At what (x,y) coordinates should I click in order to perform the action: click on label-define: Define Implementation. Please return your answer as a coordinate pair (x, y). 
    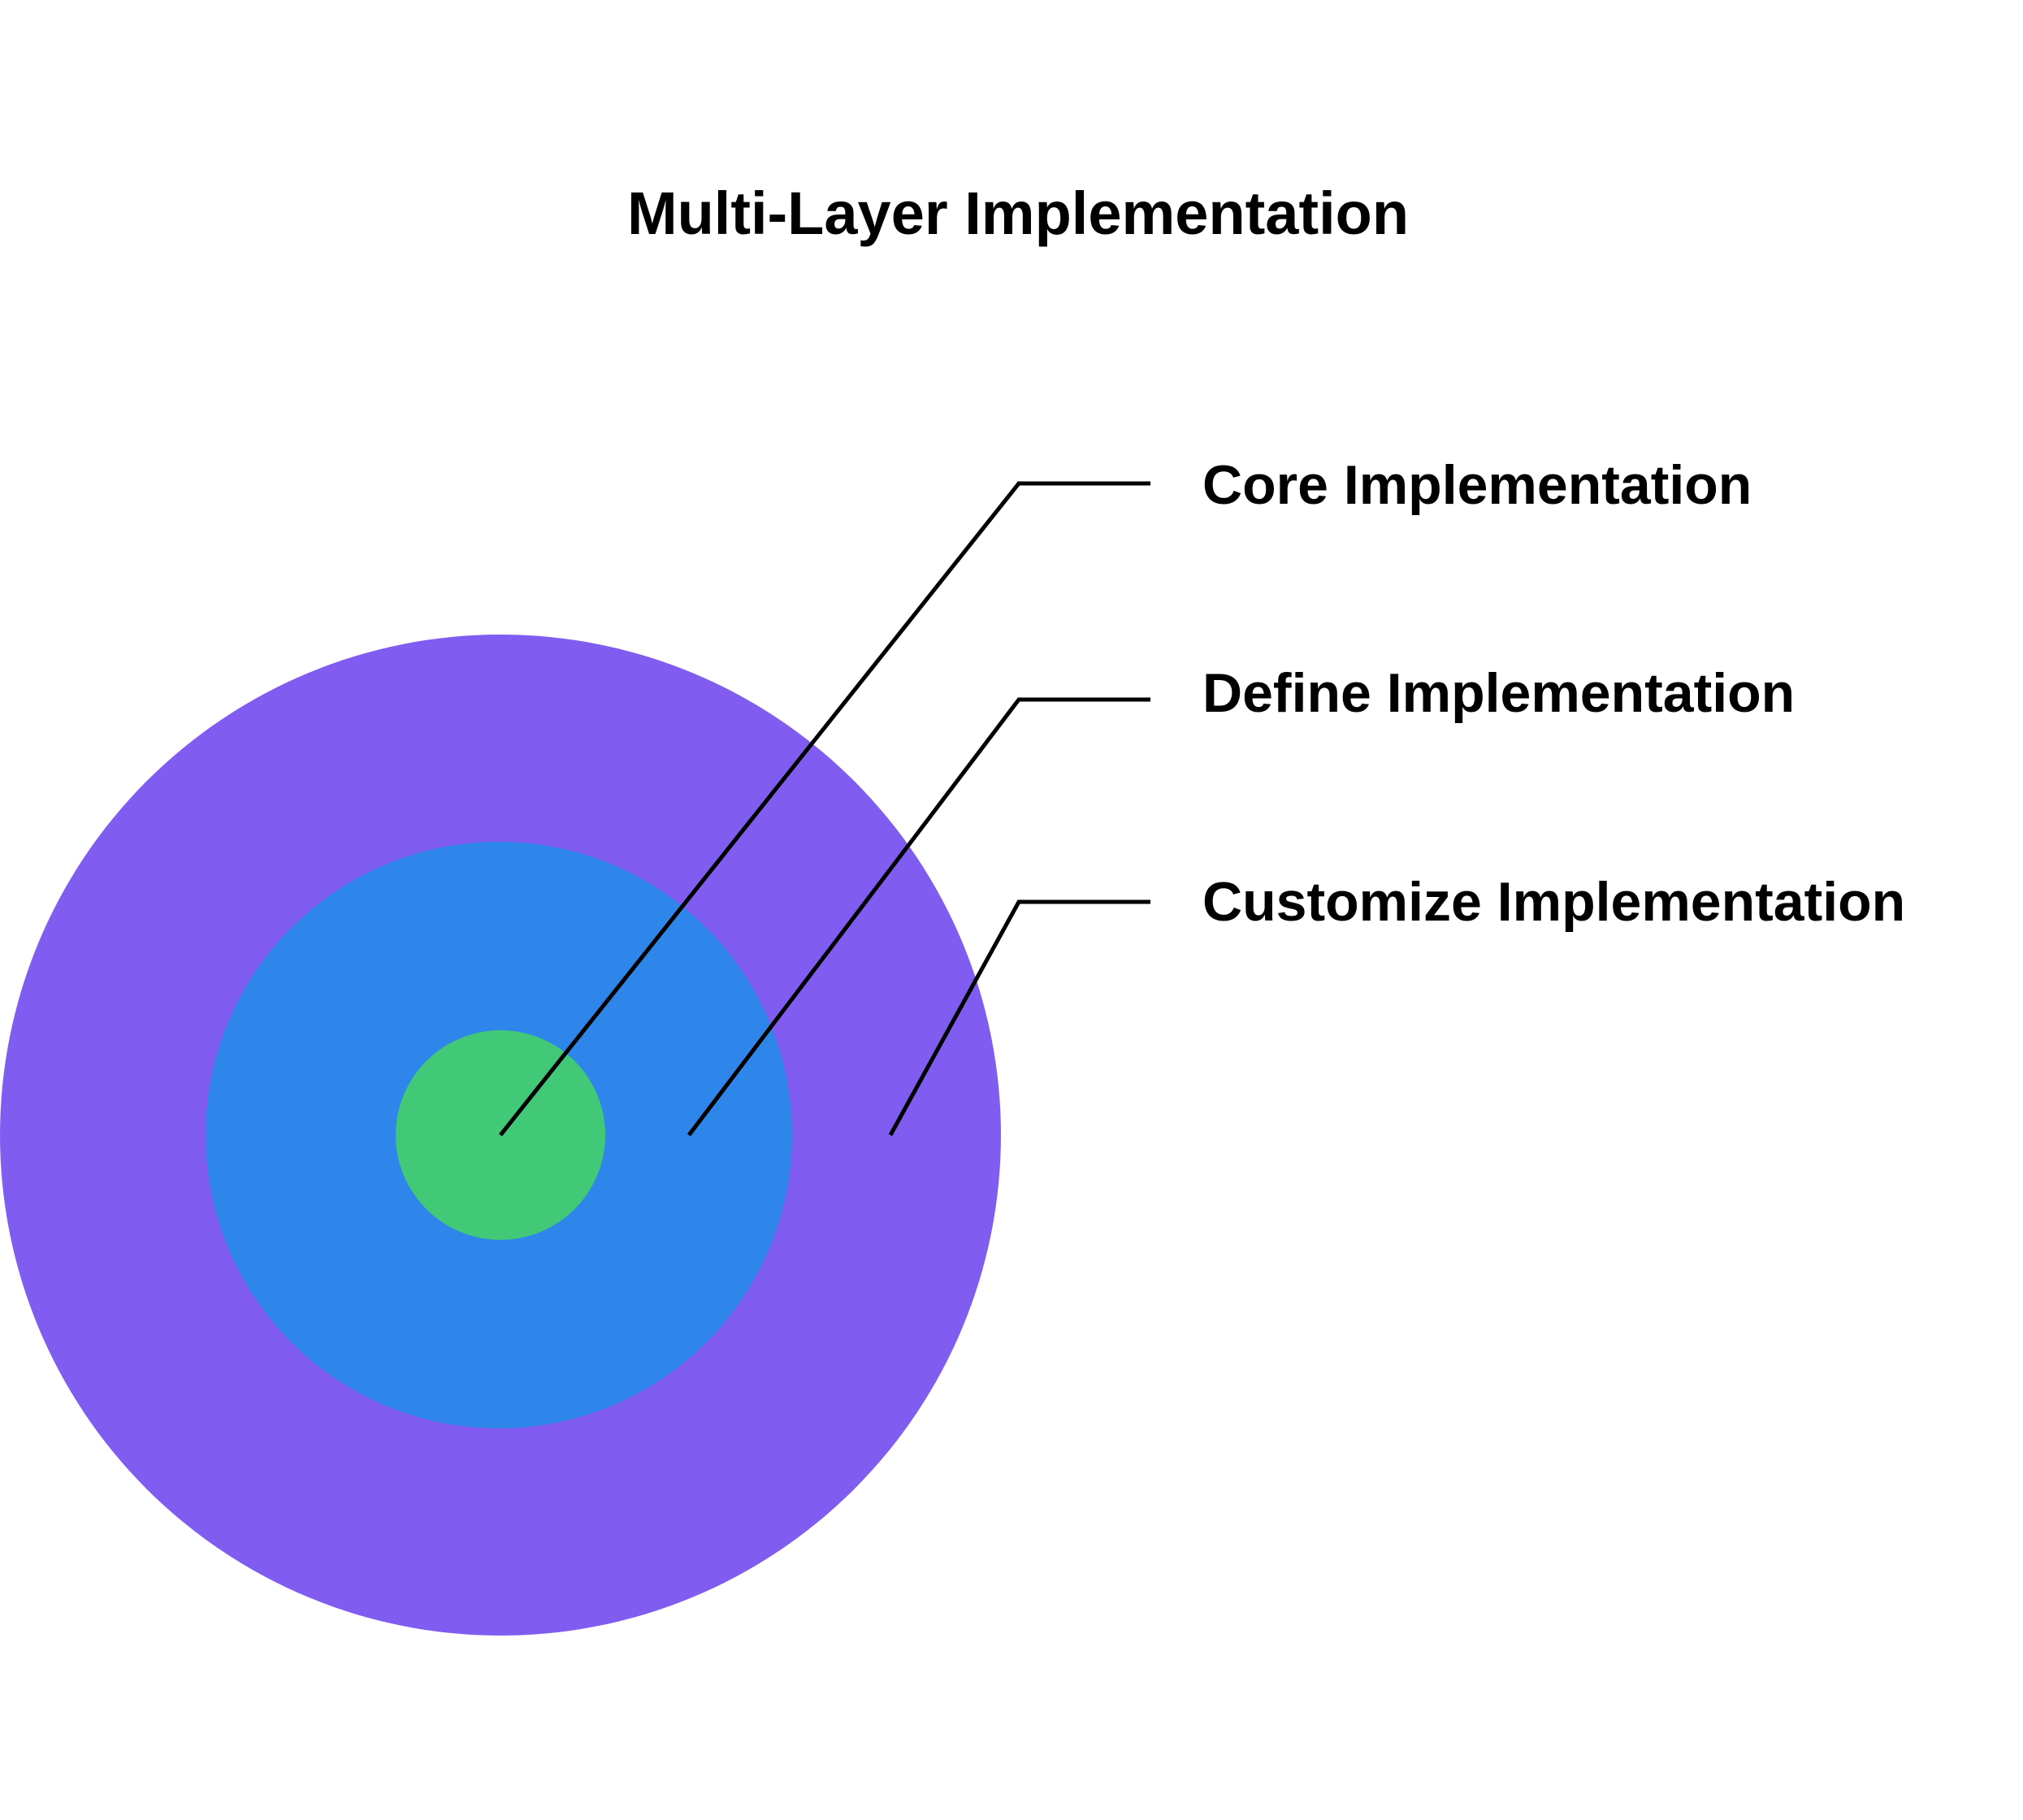
    Looking at the image, I should click on (1499, 693).